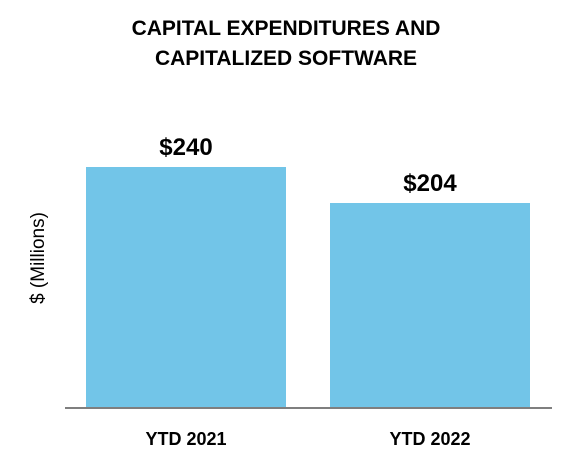 The image size is (572, 466). I want to click on category-label-1: YTD 2021, so click(185, 439).